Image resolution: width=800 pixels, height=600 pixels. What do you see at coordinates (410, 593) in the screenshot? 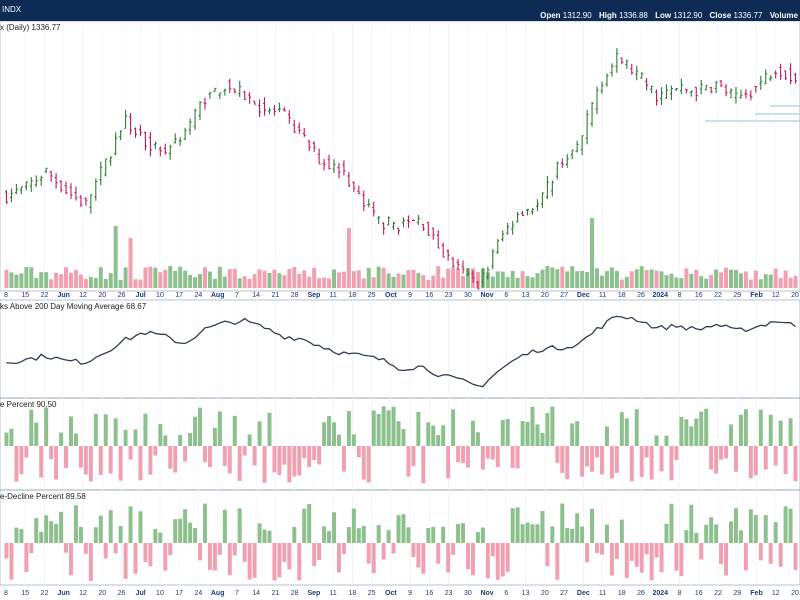
I see `x-tick-label: 9` at bounding box center [410, 593].